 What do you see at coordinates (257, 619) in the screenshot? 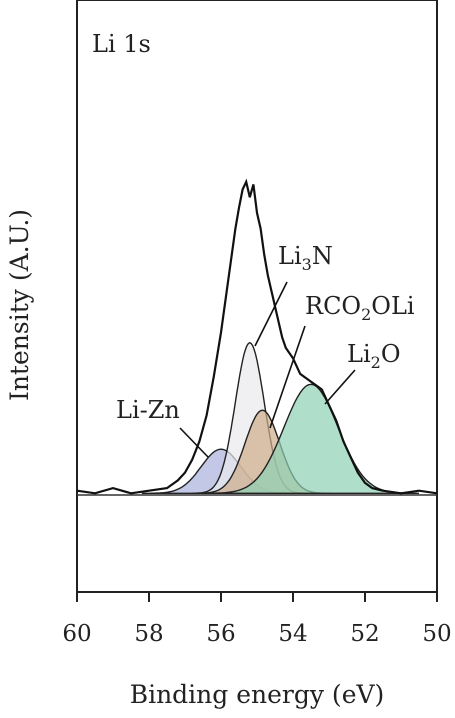
I see `x-ticks: 60 58 56 54 52 50` at bounding box center [257, 619].